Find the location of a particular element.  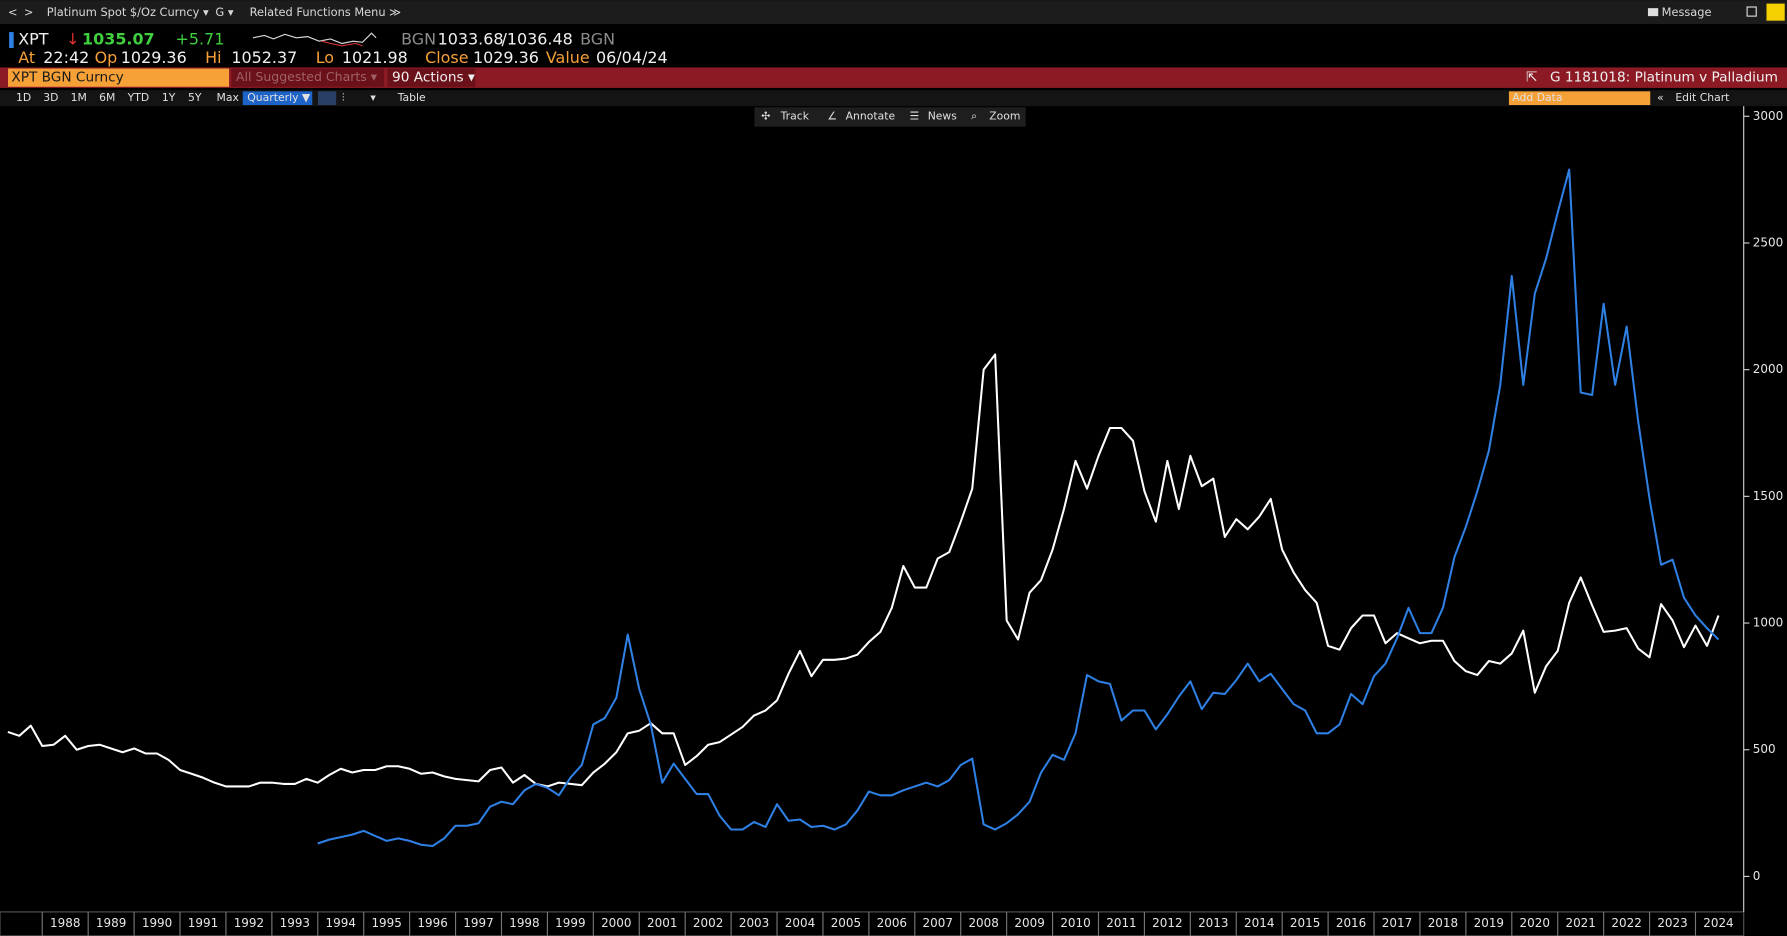

export-icon: ⇱ is located at coordinates (1531, 78).